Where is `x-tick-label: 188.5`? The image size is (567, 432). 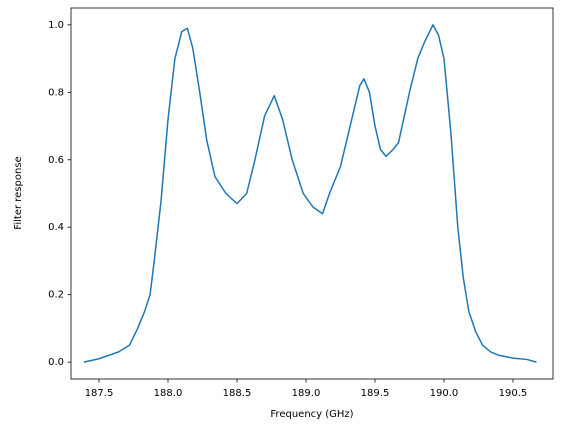
x-tick-label: 188.5 is located at coordinates (237, 393).